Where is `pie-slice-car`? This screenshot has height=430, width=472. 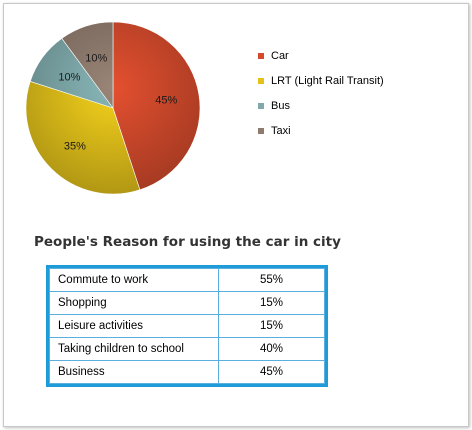
pie-slice-car is located at coordinates (156, 106).